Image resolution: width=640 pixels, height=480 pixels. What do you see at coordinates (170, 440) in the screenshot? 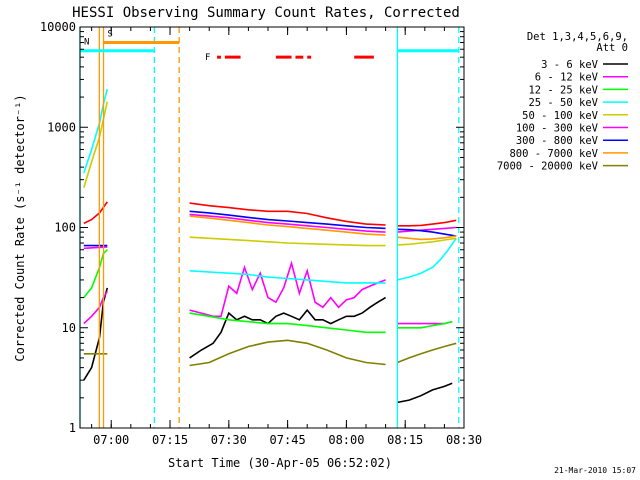
I see `x-tick-label-2: 07:15` at bounding box center [170, 440].